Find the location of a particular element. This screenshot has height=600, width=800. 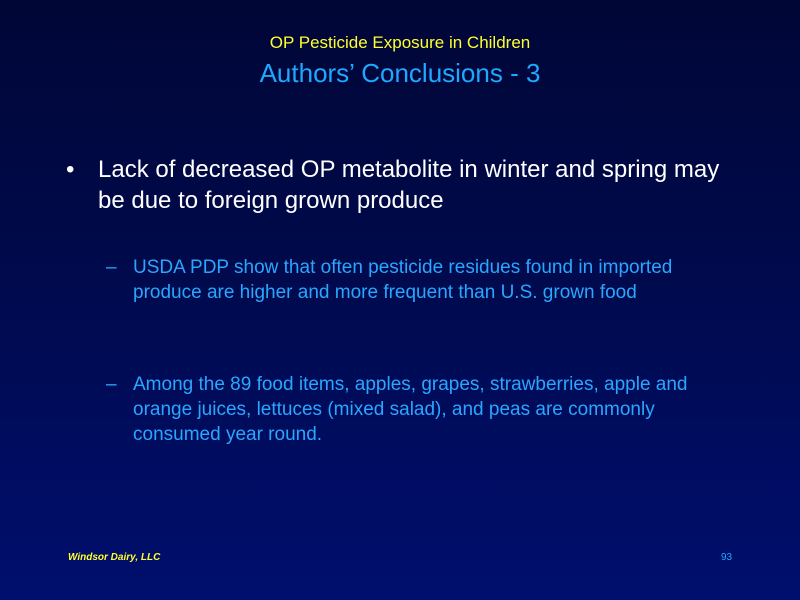

slide-subtitle: OP Pesticide Exposure in Children is located at coordinates (400, 42).